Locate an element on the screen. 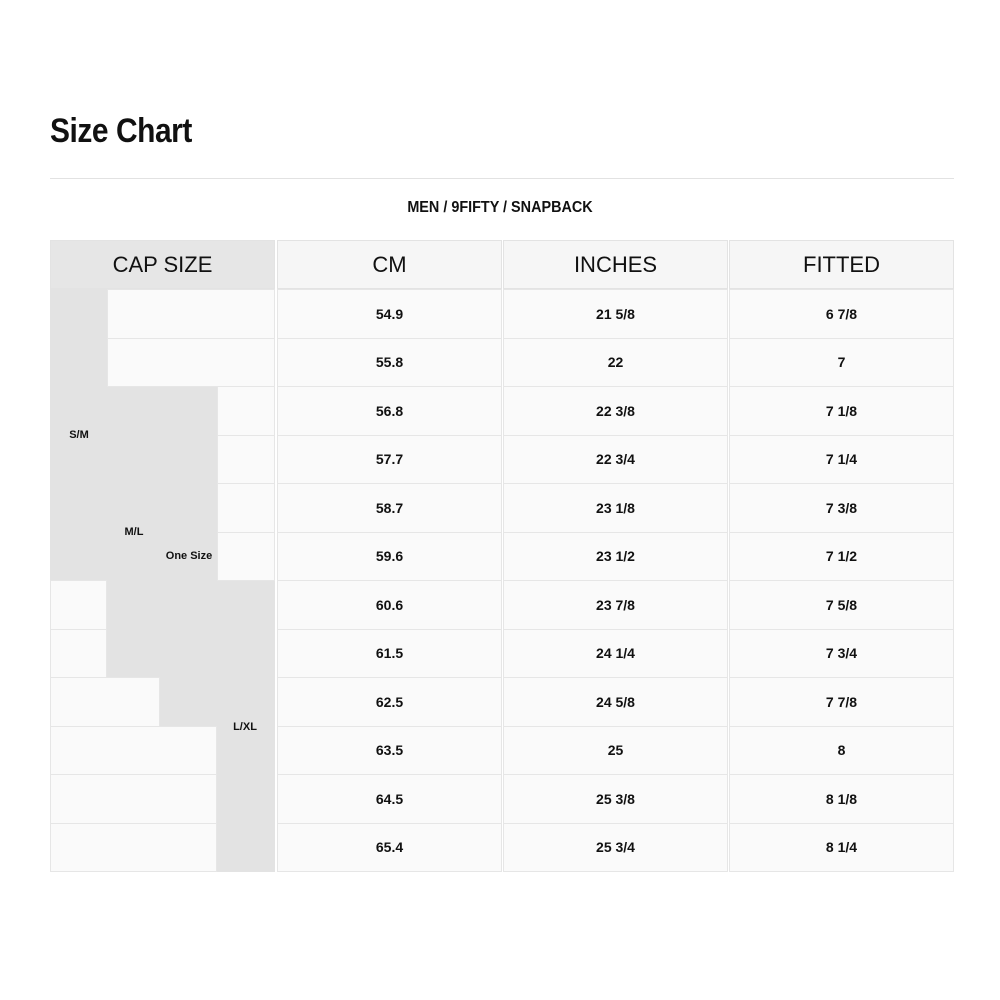  fitted-cell: 7 1/8 is located at coordinates (841, 411).